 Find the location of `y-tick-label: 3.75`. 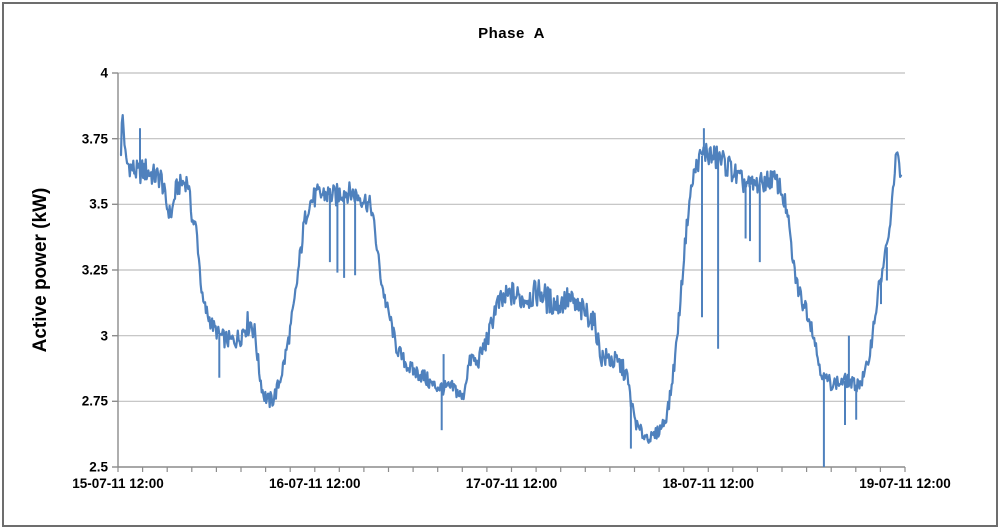

y-tick-label: 3.75 is located at coordinates (94, 139).